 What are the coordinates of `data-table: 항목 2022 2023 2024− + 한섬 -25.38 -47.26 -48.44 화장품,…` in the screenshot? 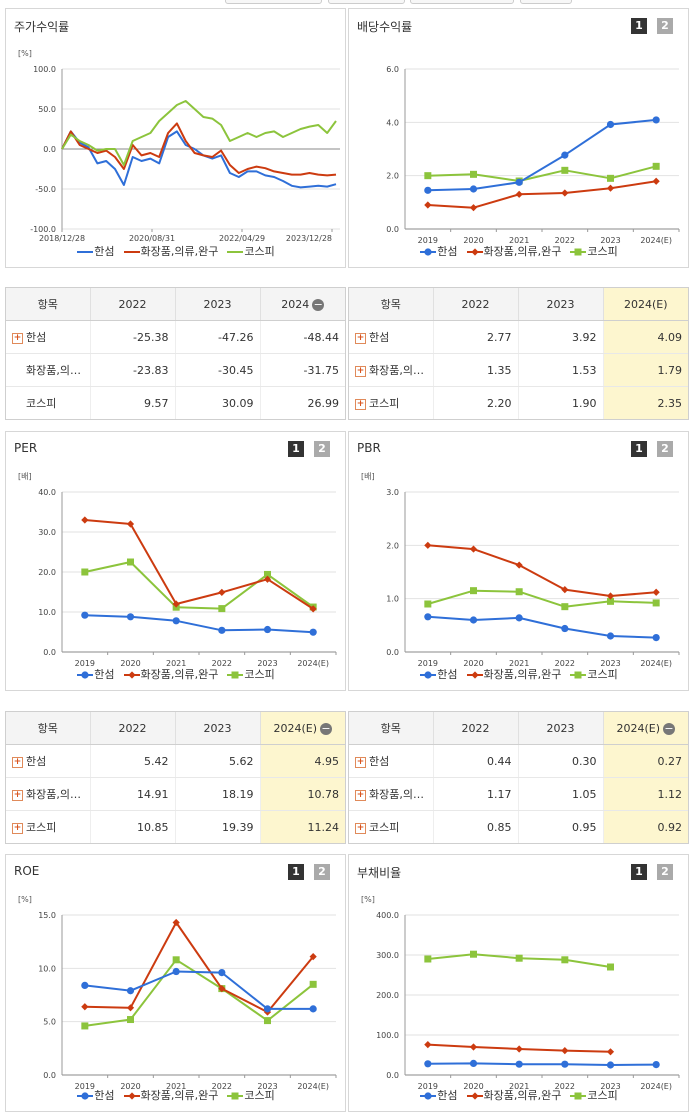 It's located at (175, 353).